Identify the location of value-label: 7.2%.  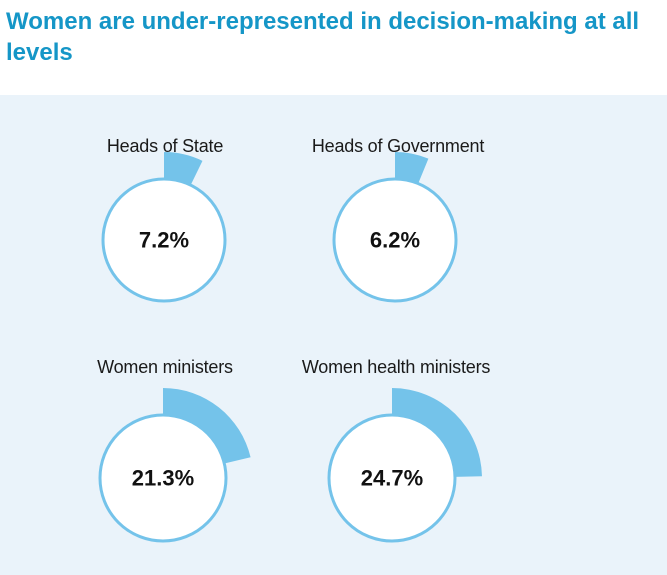
(164, 240).